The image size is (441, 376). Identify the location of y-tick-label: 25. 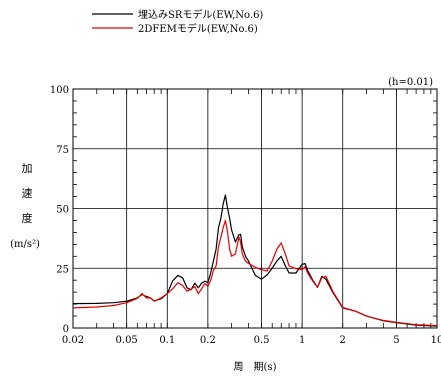
(62, 269).